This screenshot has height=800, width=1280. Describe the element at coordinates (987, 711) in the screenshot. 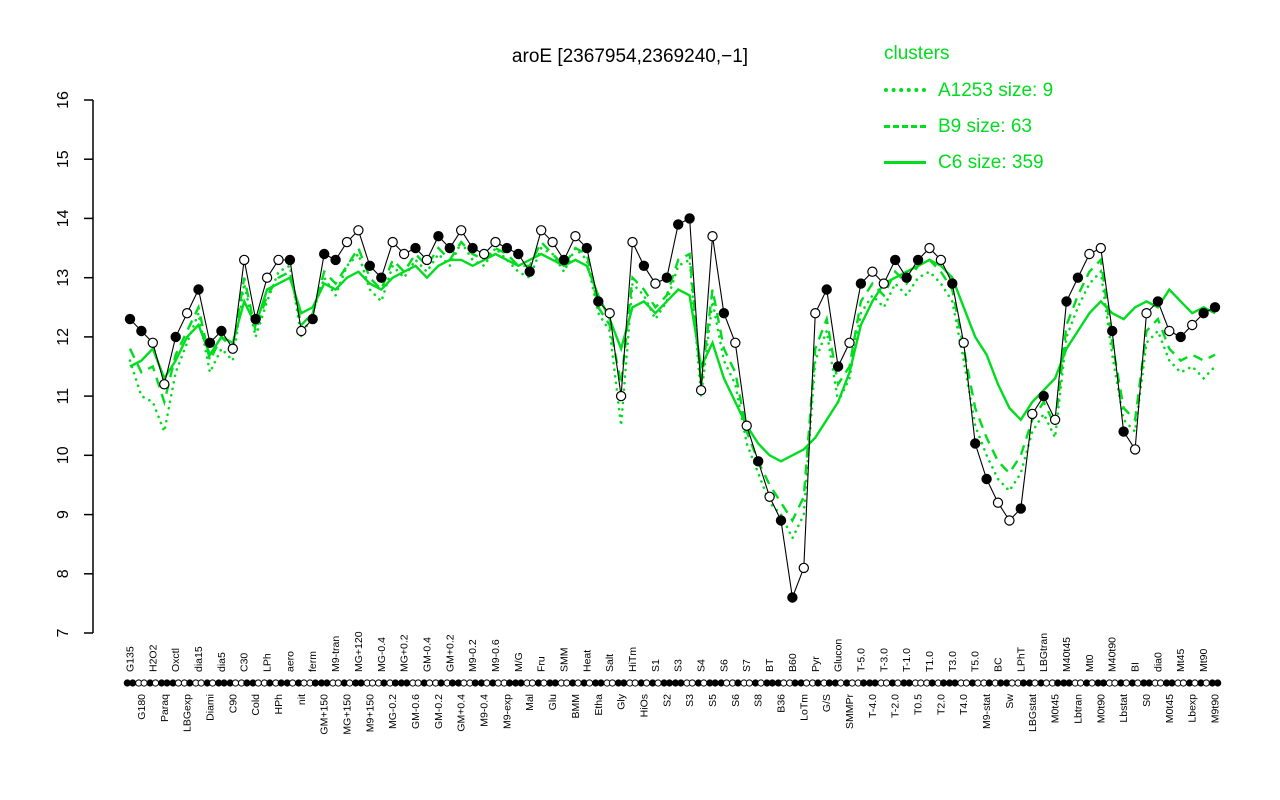

I see `condition-label-bottom: M9-stat` at that location.